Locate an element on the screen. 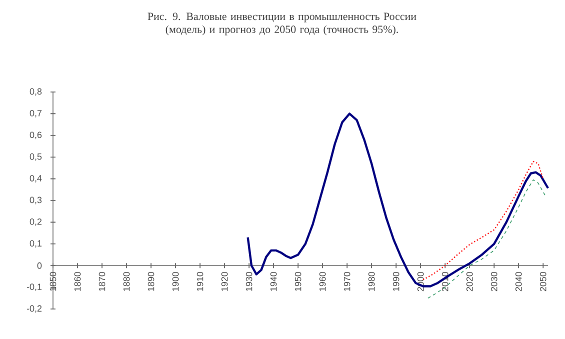  x-tick-label: 2050 is located at coordinates (543, 282).